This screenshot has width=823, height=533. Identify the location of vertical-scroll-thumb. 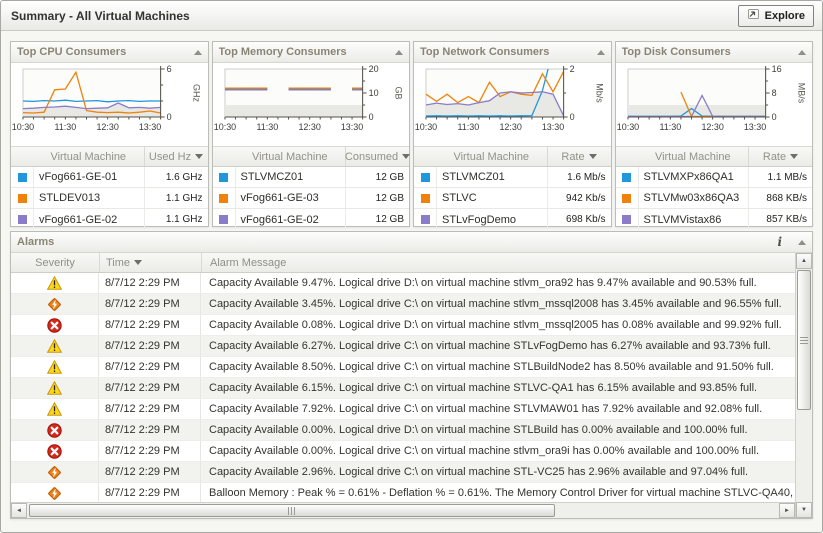
(804, 340).